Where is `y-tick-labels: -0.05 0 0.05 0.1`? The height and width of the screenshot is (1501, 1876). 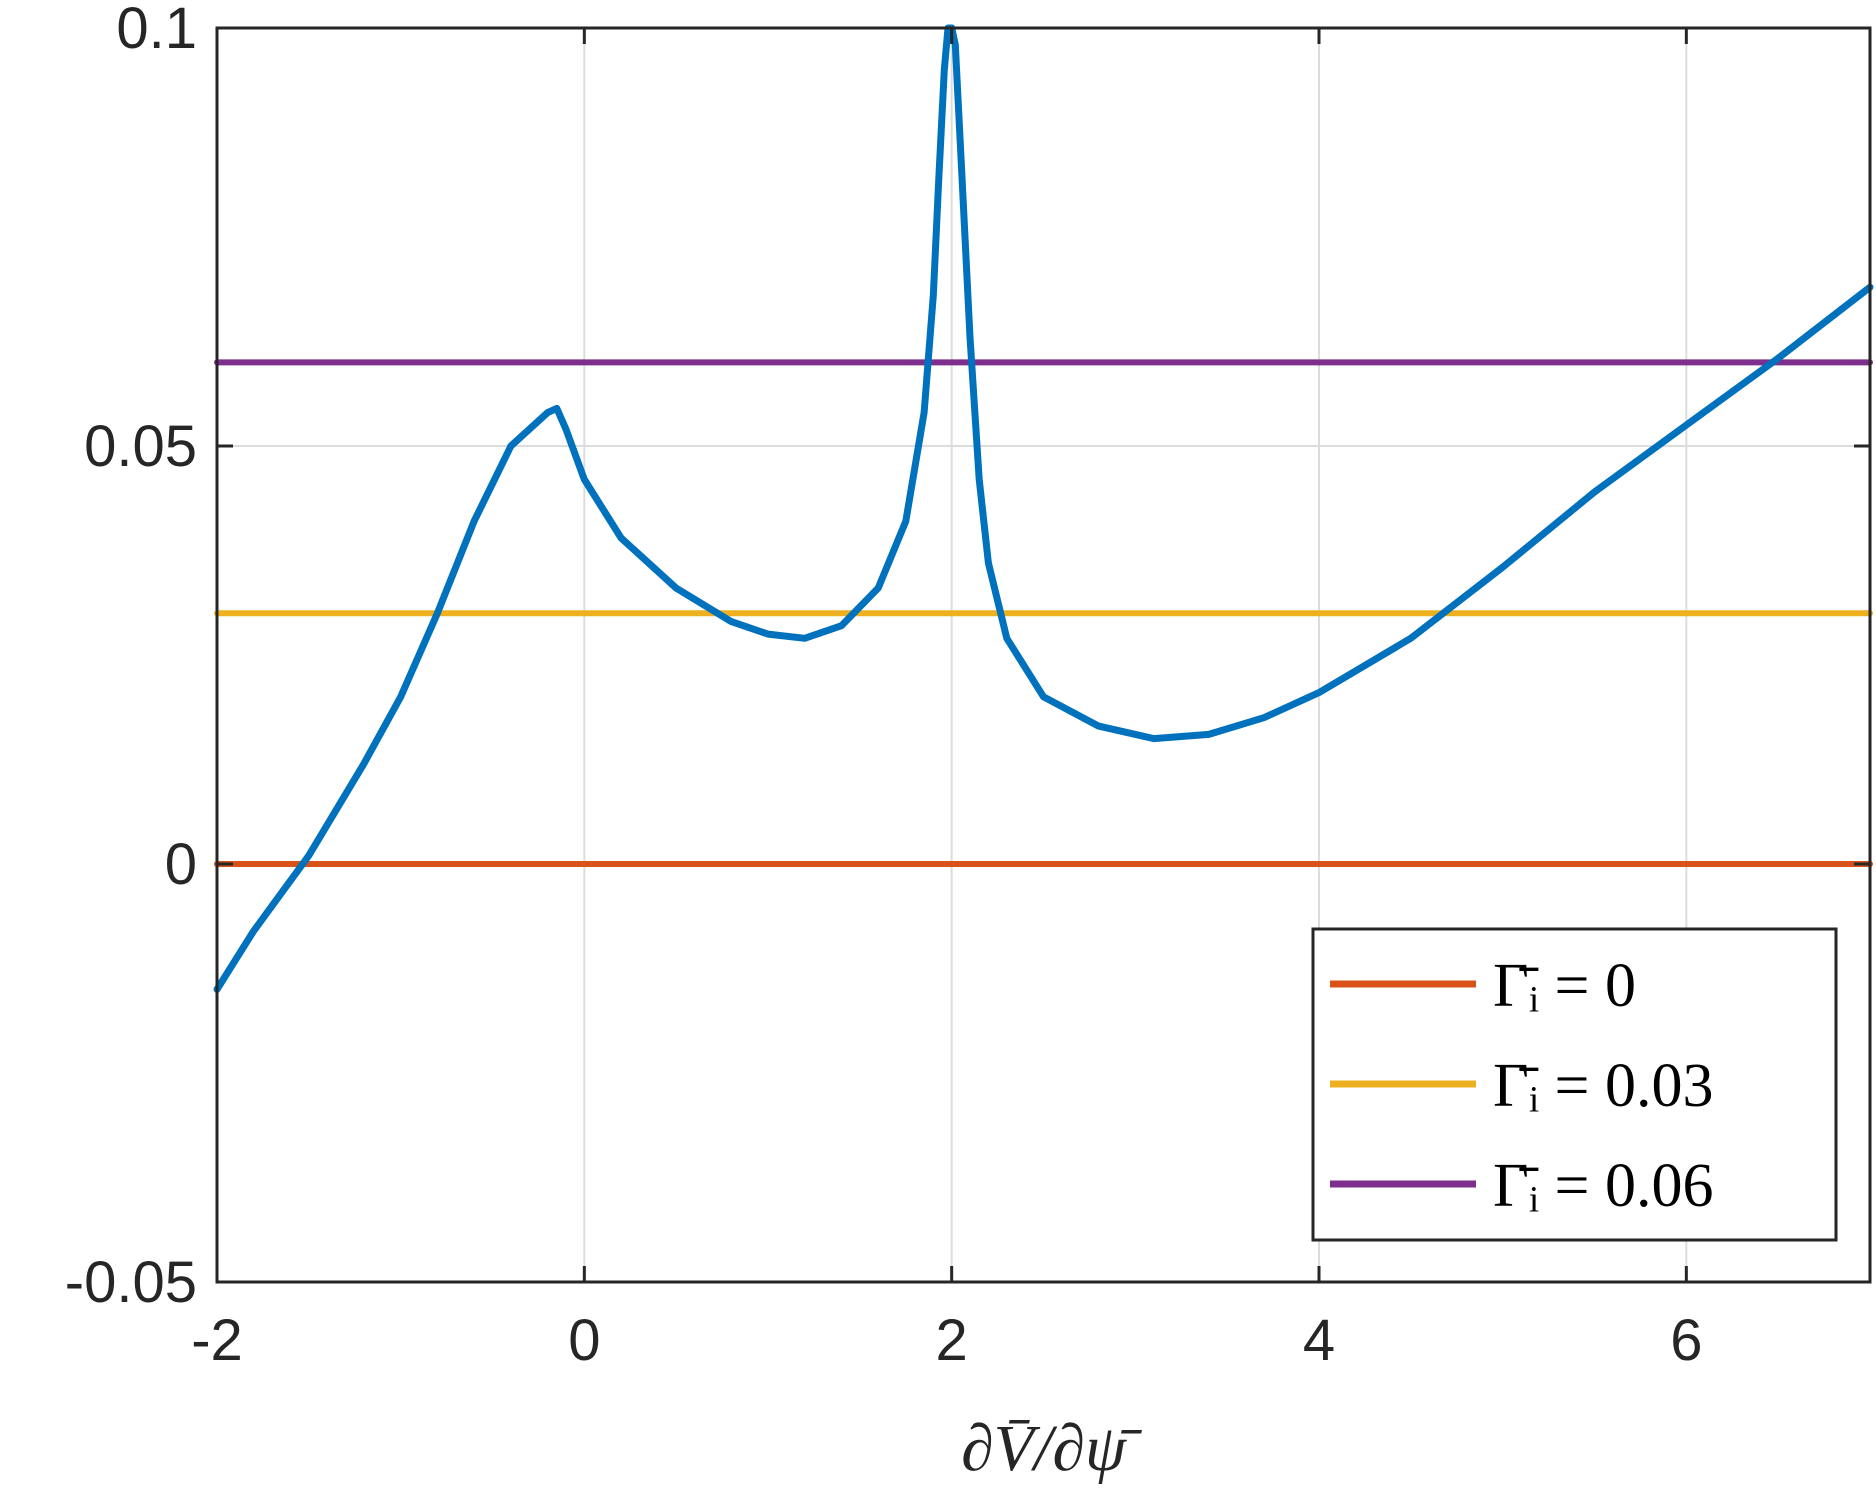 y-tick-labels: -0.05 0 0.05 0.1 is located at coordinates (131, 657).